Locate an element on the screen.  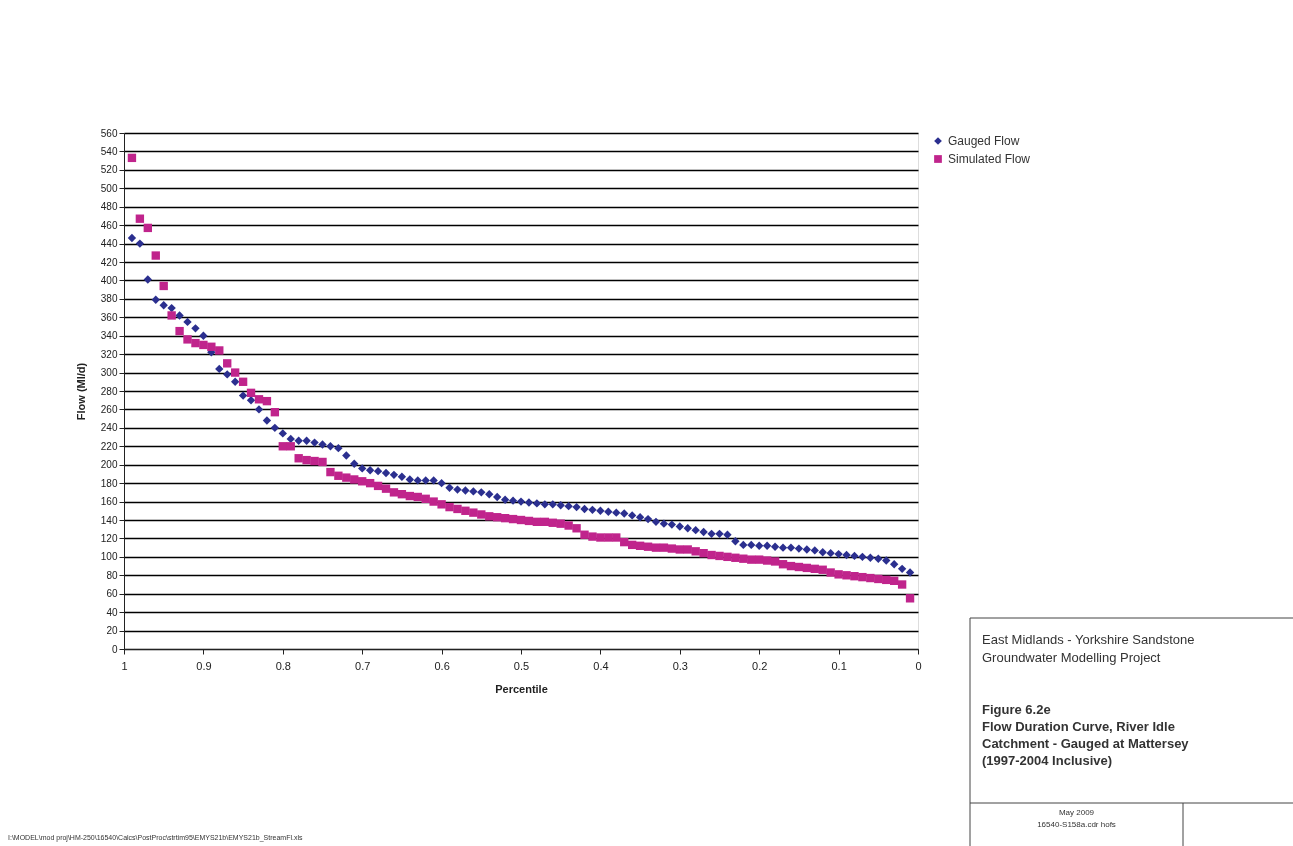
y-tick-label: 140 is located at coordinates (109, 520).